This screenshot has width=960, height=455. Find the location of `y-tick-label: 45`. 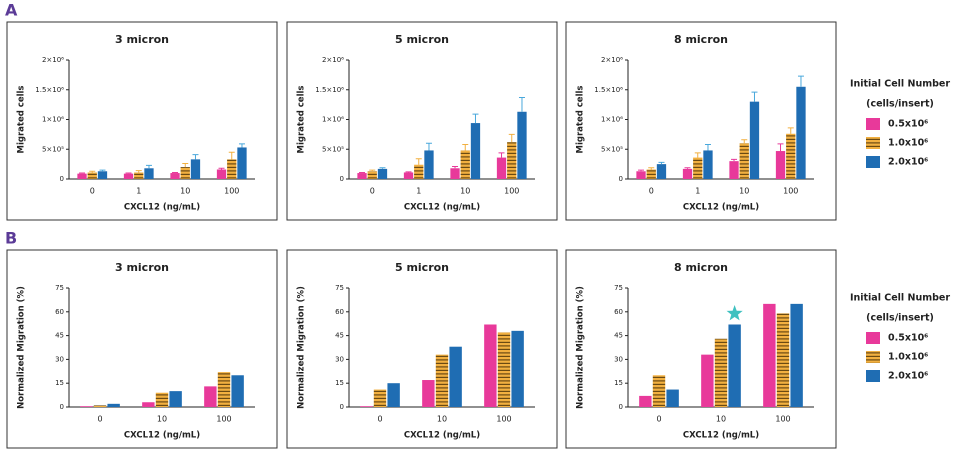

y-tick-label: 45 is located at coordinates (339, 336).